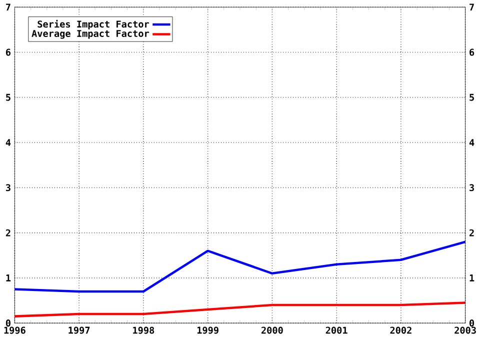 Image resolution: width=480 pixels, height=337 pixels. I want to click on y-tick-label: 7, so click(8, 7).